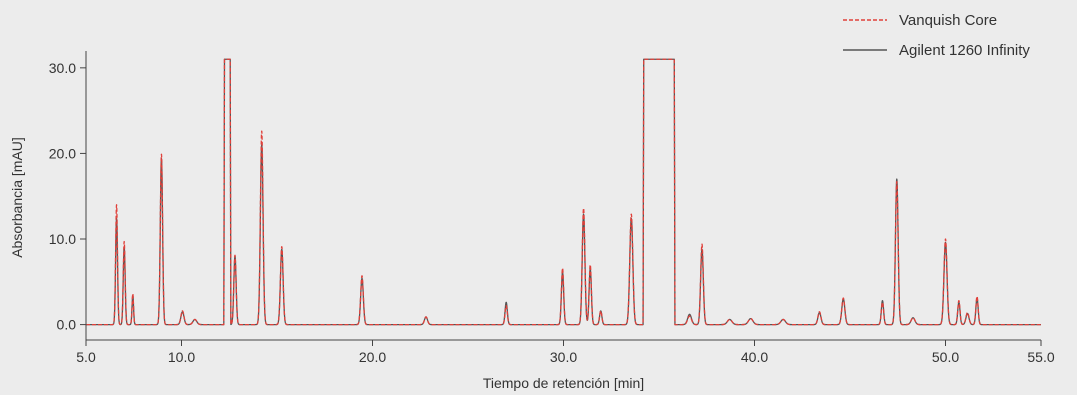  What do you see at coordinates (62, 239) in the screenshot?
I see `y-tick-label: 10.0` at bounding box center [62, 239].